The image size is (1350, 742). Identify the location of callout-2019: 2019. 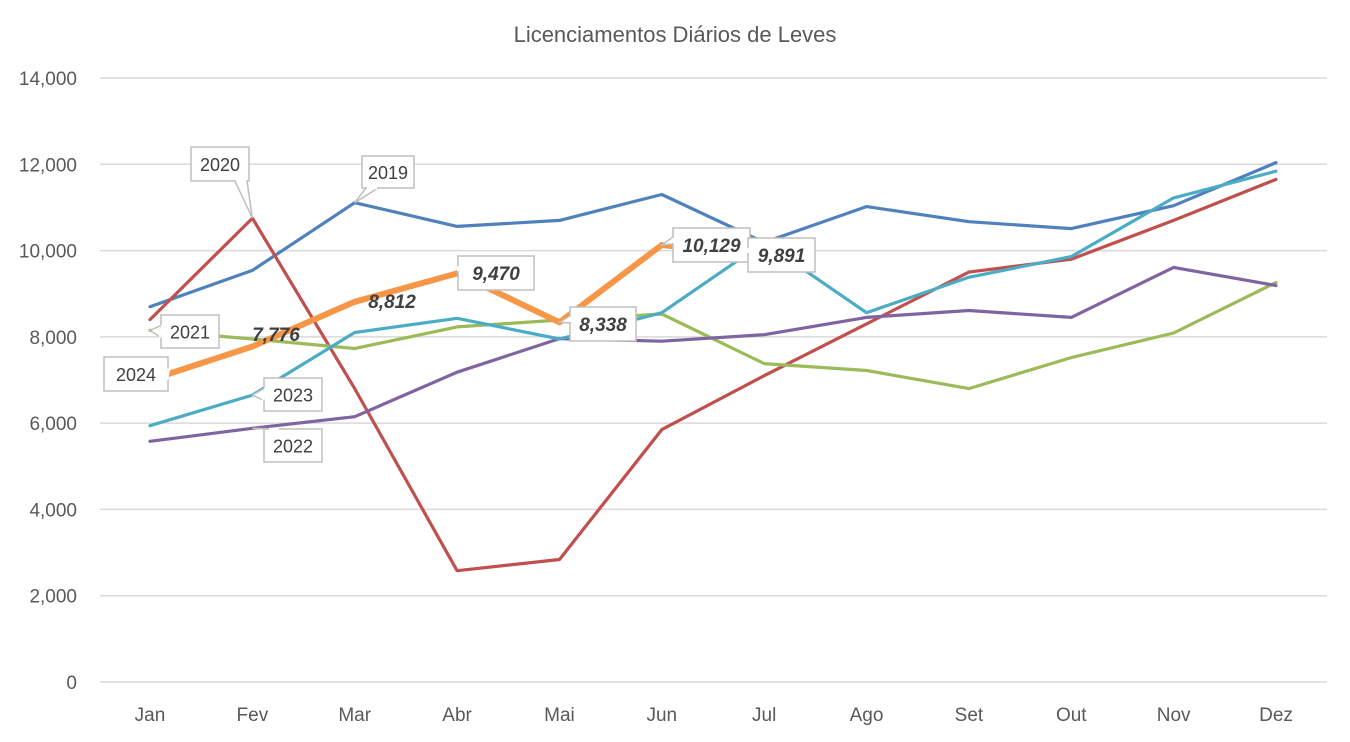
(384, 179).